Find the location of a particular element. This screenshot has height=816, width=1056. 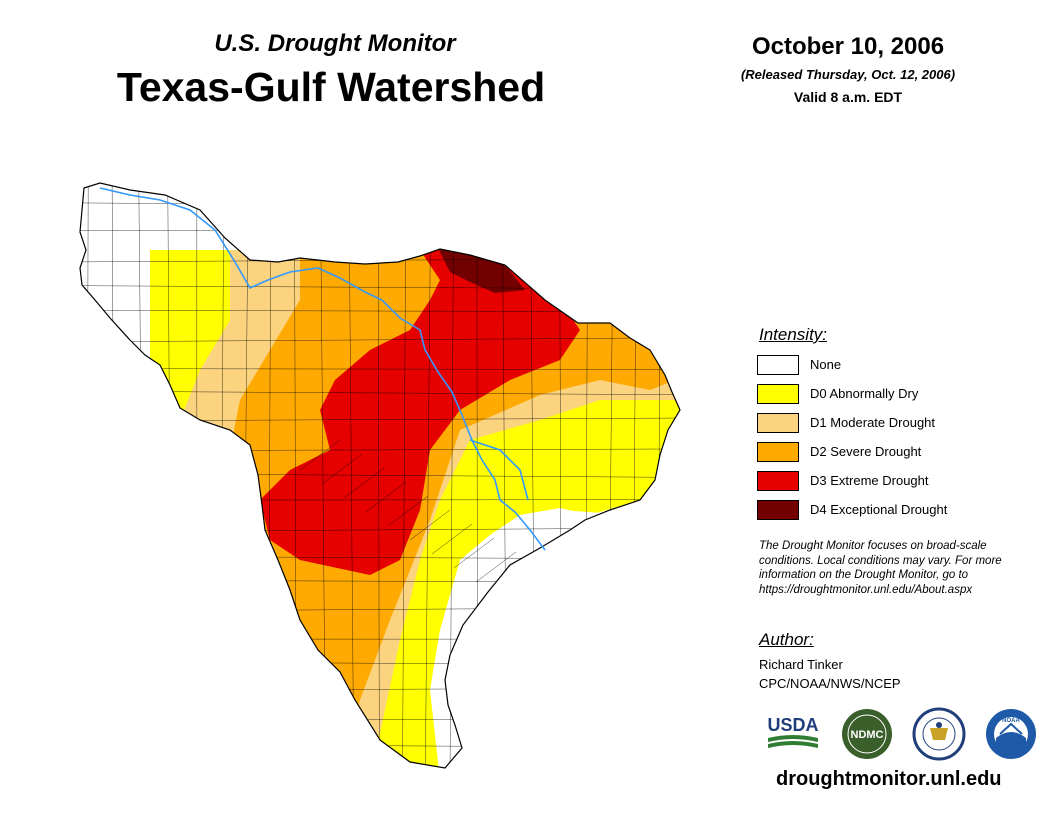

d3-area is located at coordinates (420, 412).